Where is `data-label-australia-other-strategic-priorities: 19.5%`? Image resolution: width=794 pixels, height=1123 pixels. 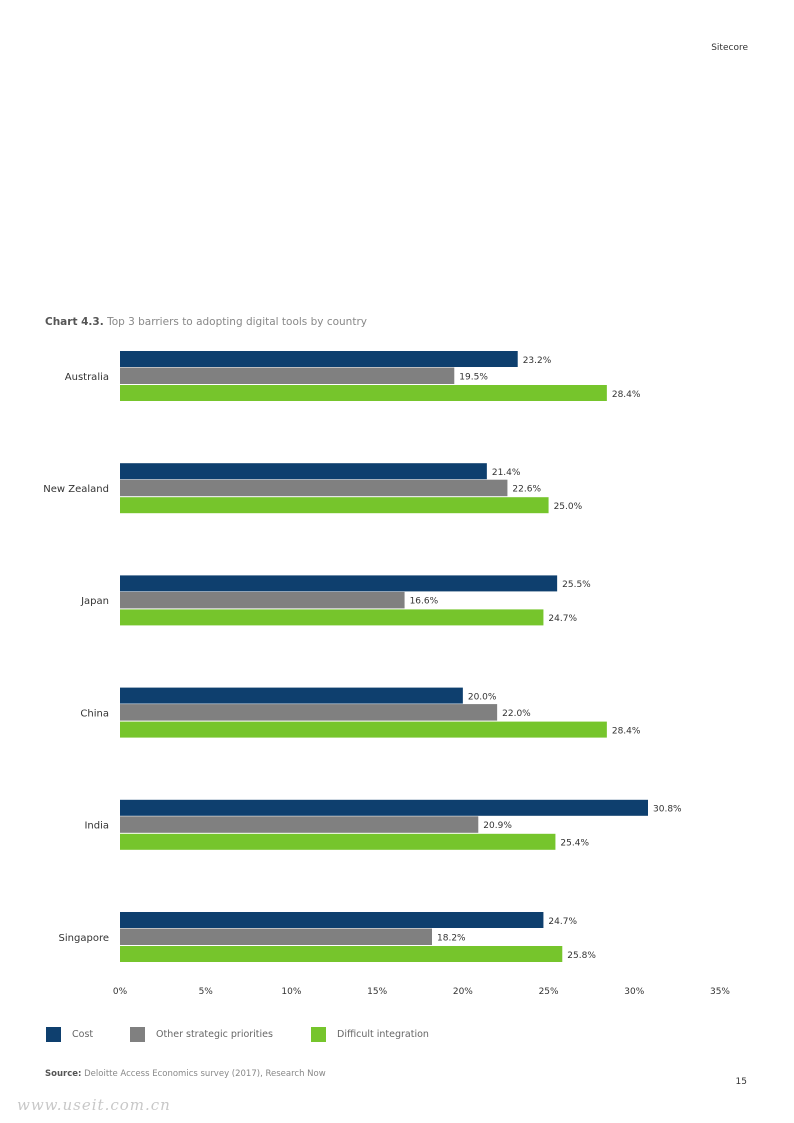
data-label-australia-other-strategic-priorities: 19.5% is located at coordinates (473, 377).